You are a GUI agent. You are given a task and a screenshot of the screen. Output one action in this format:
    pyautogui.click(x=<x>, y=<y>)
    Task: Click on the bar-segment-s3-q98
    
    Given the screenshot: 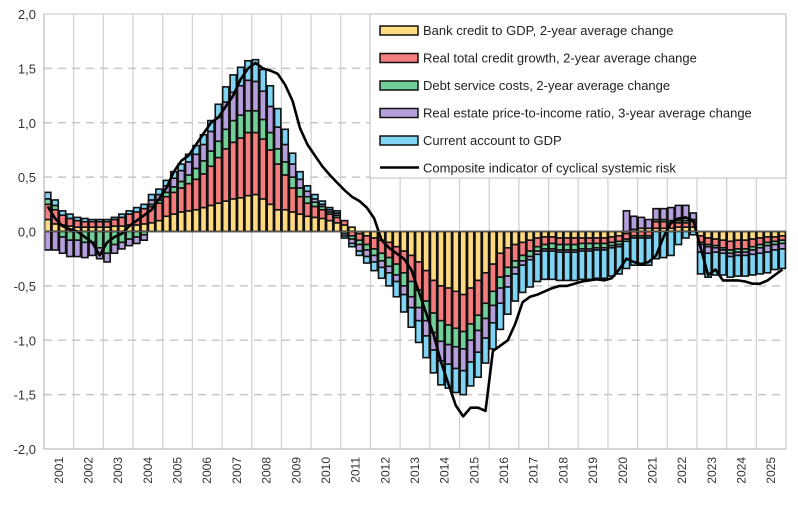 What is the action you would take?
    pyautogui.click(x=774, y=247)
    